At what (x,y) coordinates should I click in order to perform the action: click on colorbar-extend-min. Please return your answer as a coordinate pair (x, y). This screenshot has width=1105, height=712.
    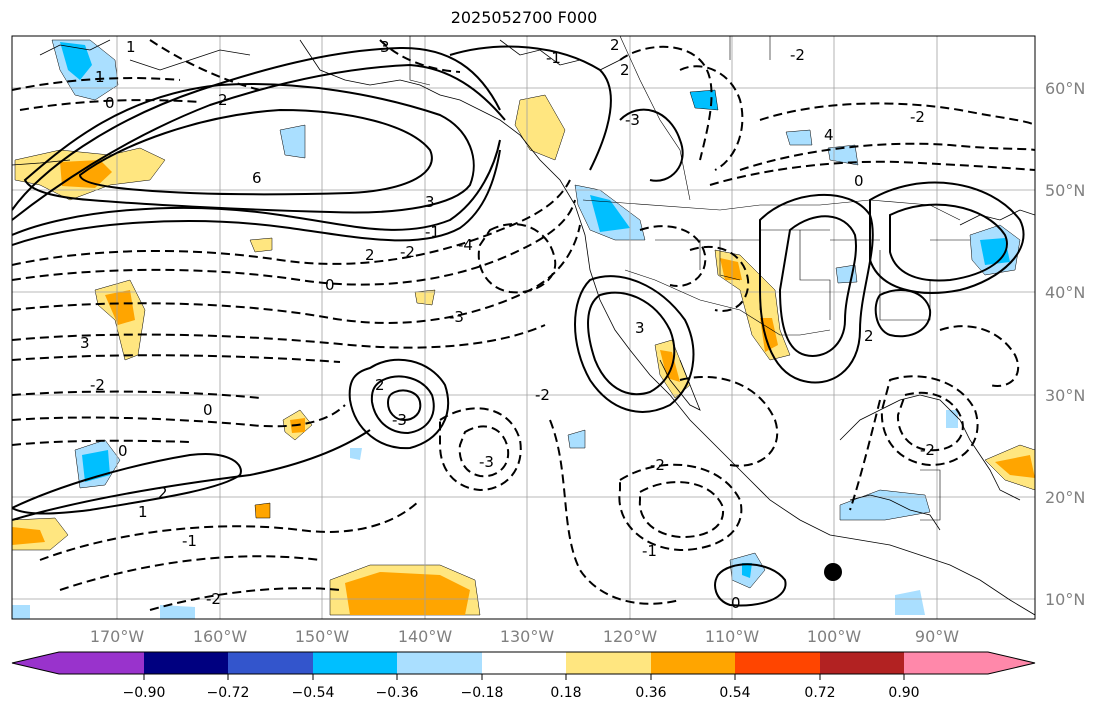
    Looking at the image, I should click on (35, 663).